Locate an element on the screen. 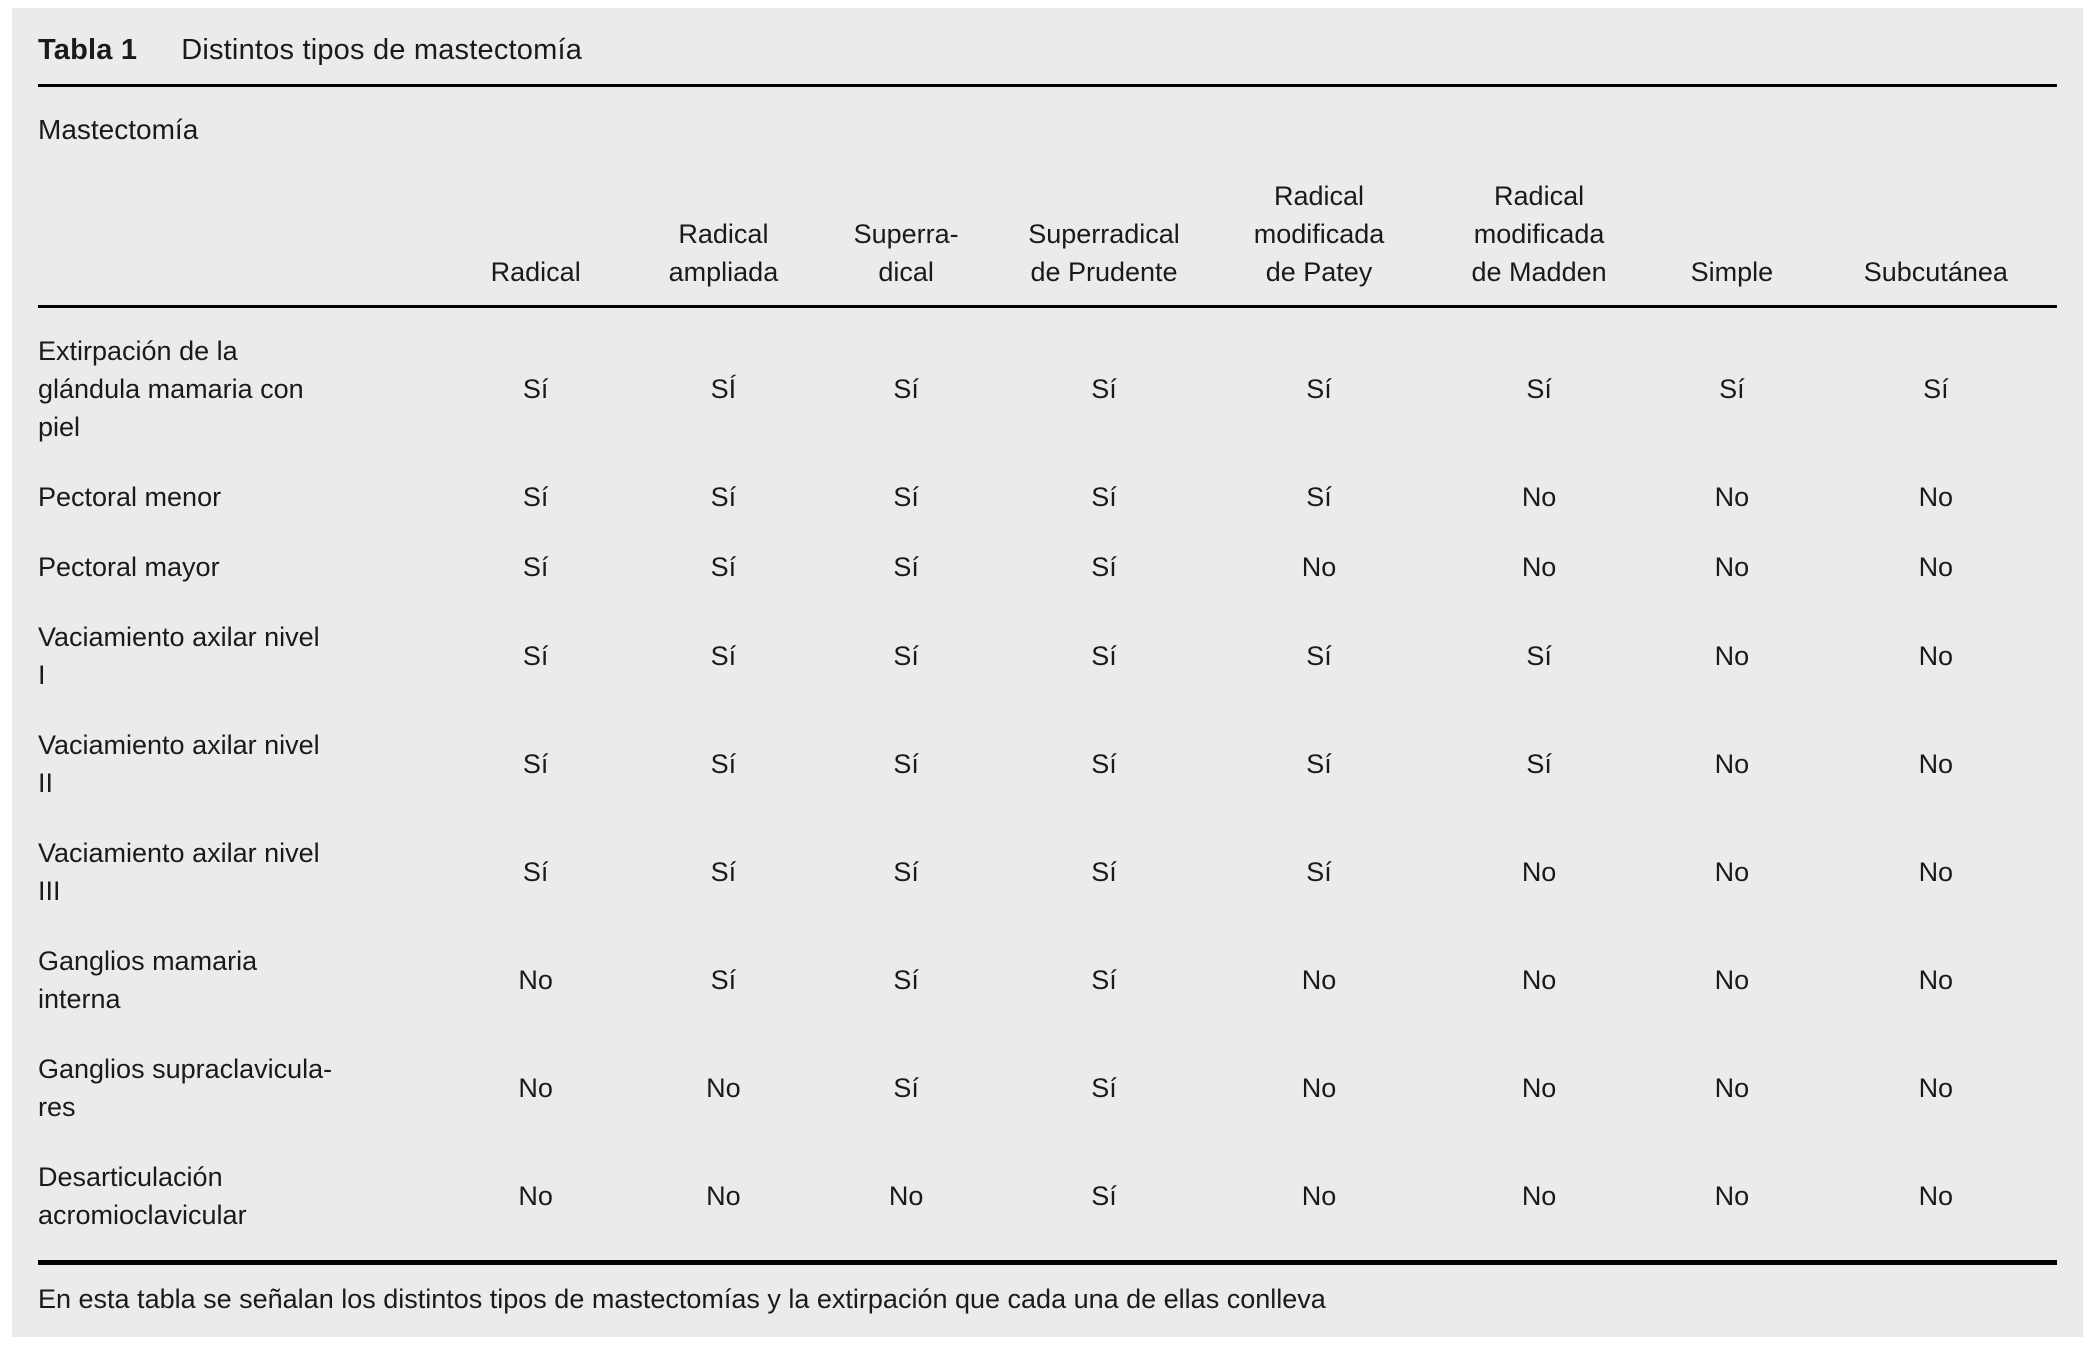 This screenshot has height=1358, width=2095. caption-divider is located at coordinates (1047, 85).